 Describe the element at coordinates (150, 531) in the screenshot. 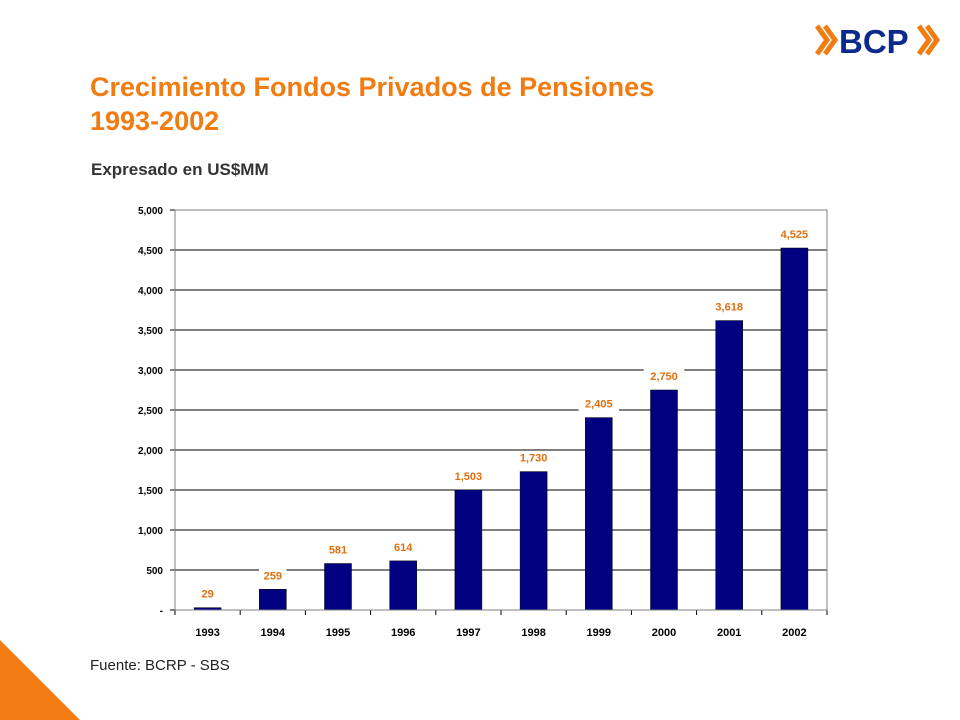

I see `y-tick-label: 1,000` at that location.